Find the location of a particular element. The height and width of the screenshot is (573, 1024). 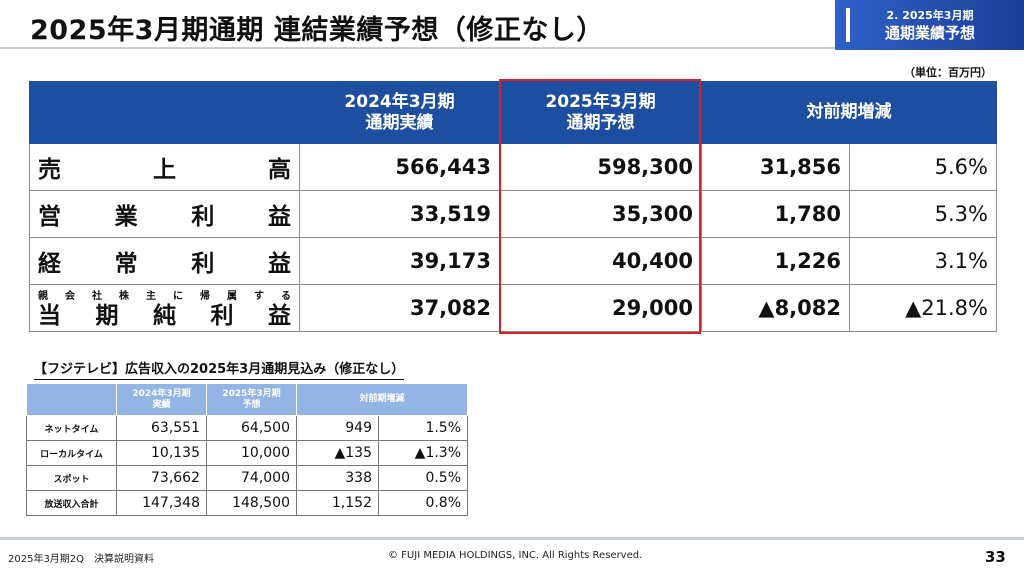

row-label-char: 純 is located at coordinates (164, 315).